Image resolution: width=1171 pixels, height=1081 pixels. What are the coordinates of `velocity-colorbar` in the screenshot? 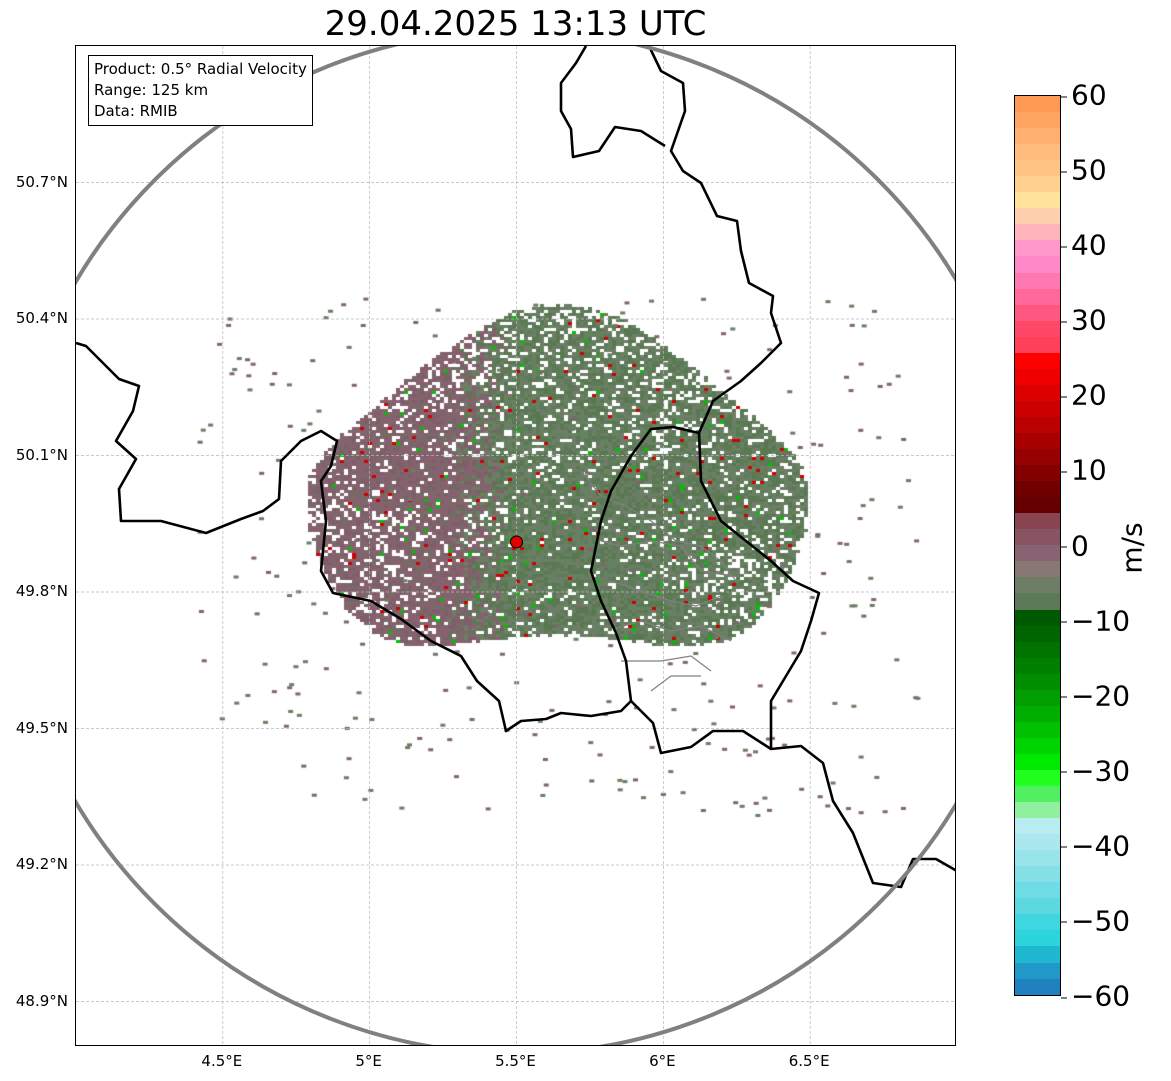 It's located at (1037, 545).